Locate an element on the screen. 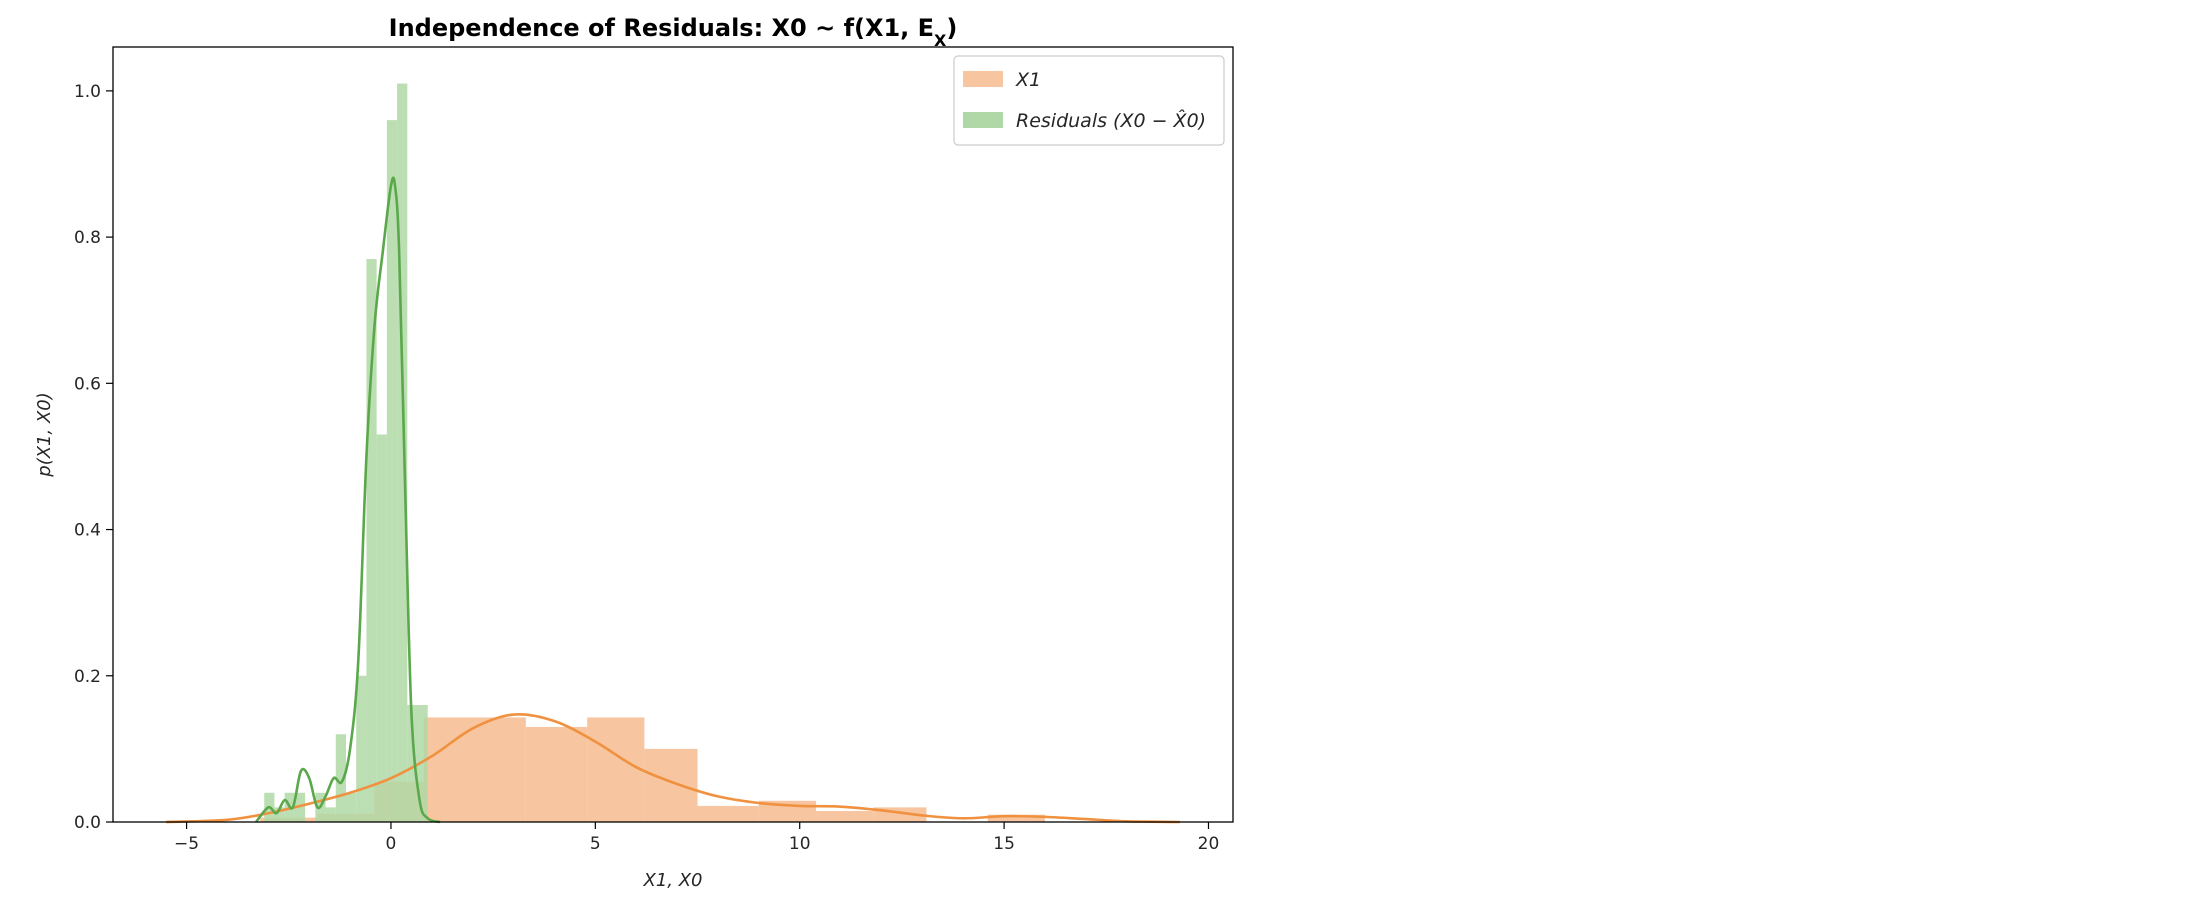 The image size is (2200, 910). x-tick-label: 15 is located at coordinates (1004, 844).